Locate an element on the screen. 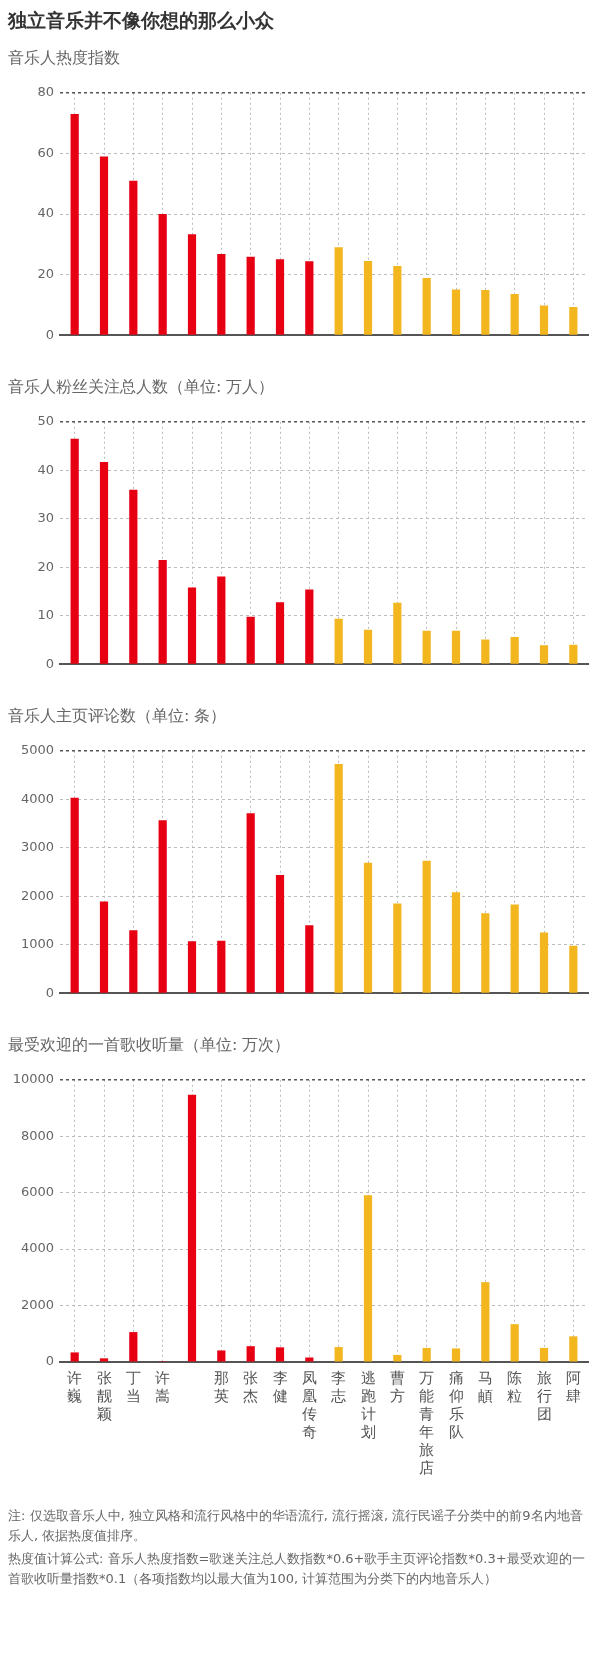 This screenshot has height=1659, width=600. x-tick-label: 许嵩 is located at coordinates (163, 1386).